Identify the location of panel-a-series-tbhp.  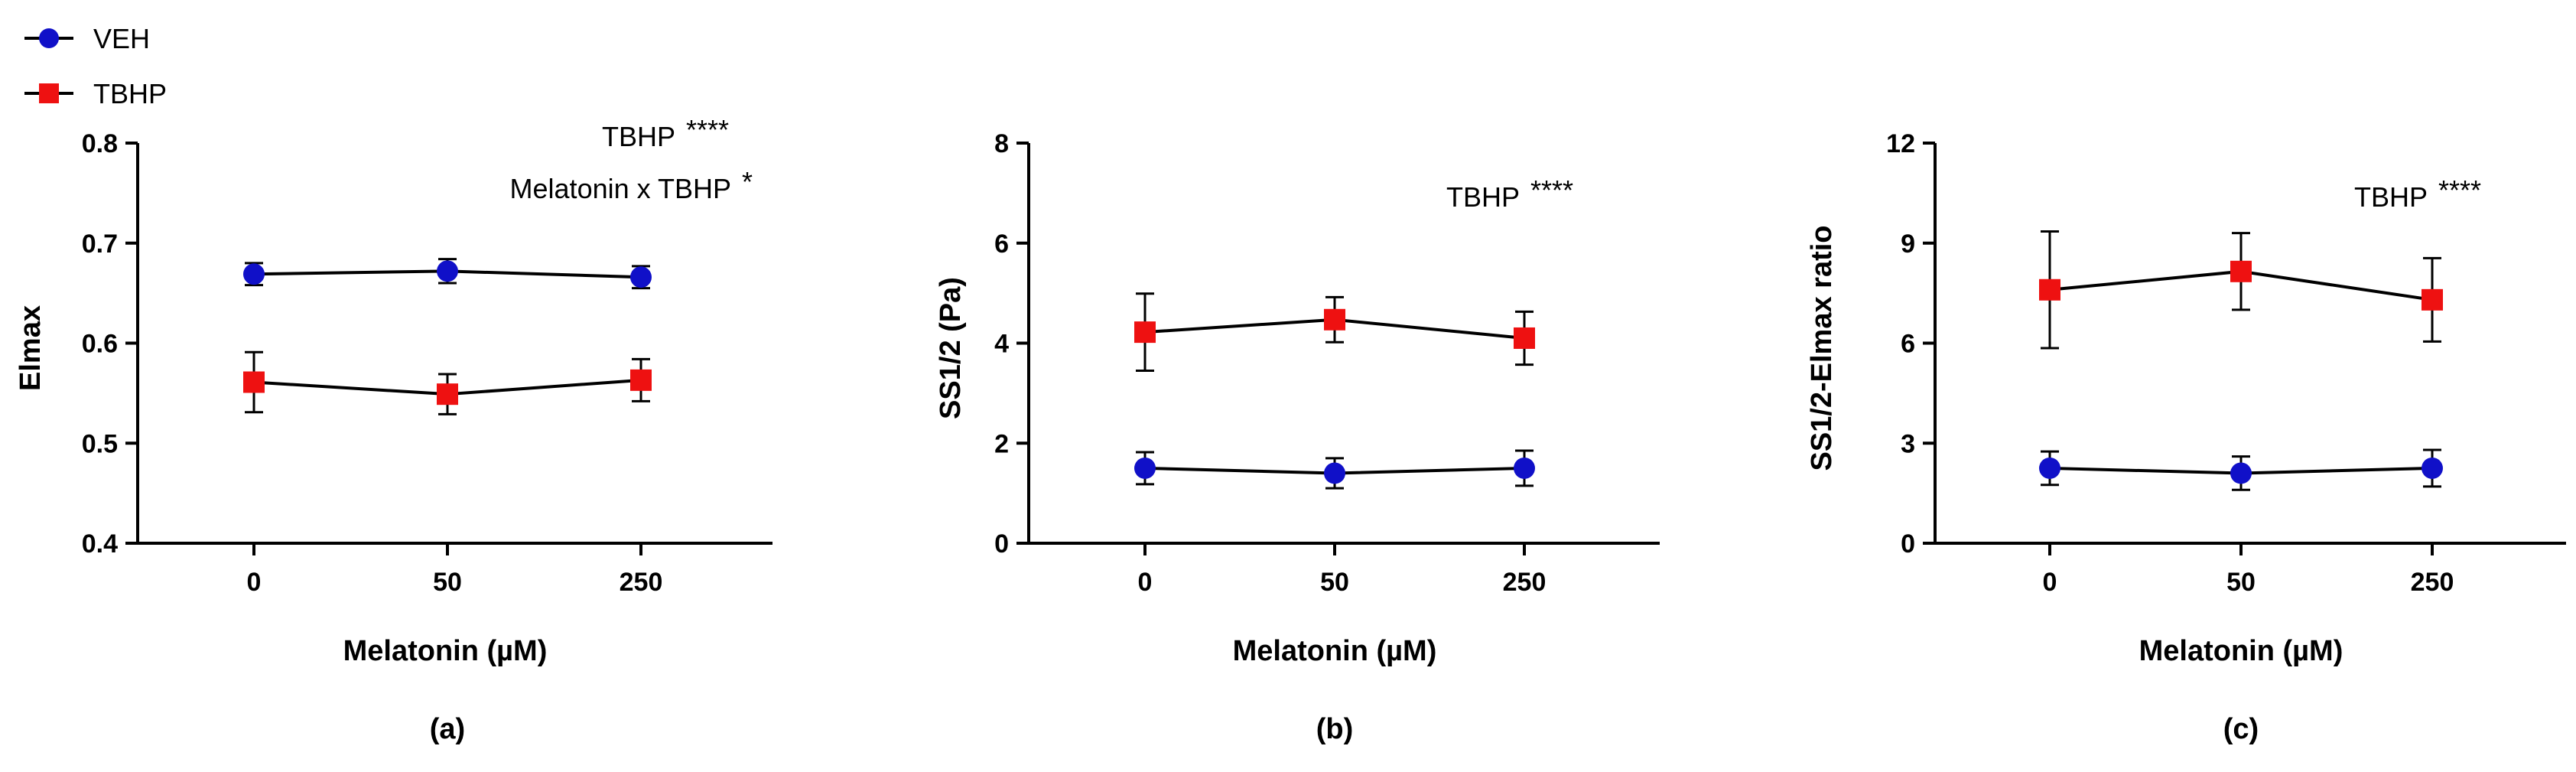
(447, 382).